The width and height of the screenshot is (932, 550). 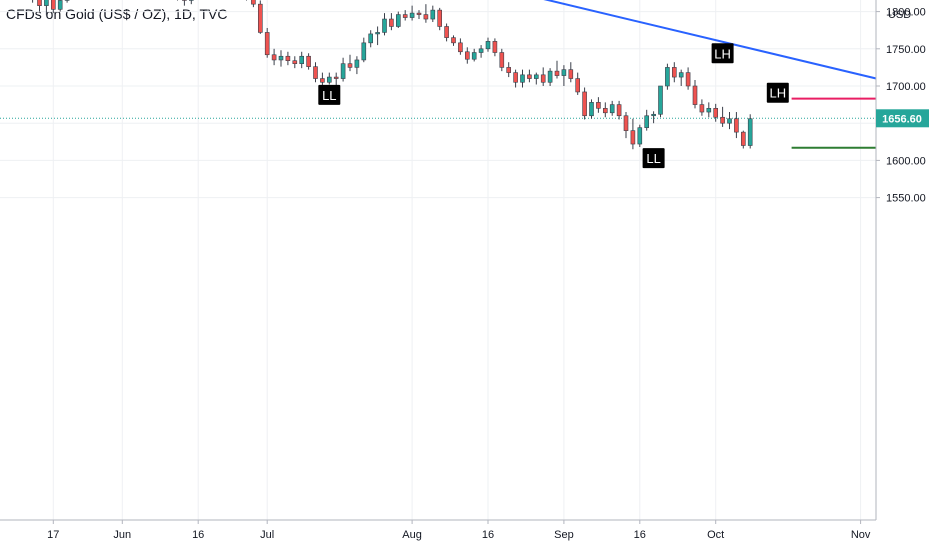 I want to click on y-tick-label: 1800.00, so click(x=906, y=13).